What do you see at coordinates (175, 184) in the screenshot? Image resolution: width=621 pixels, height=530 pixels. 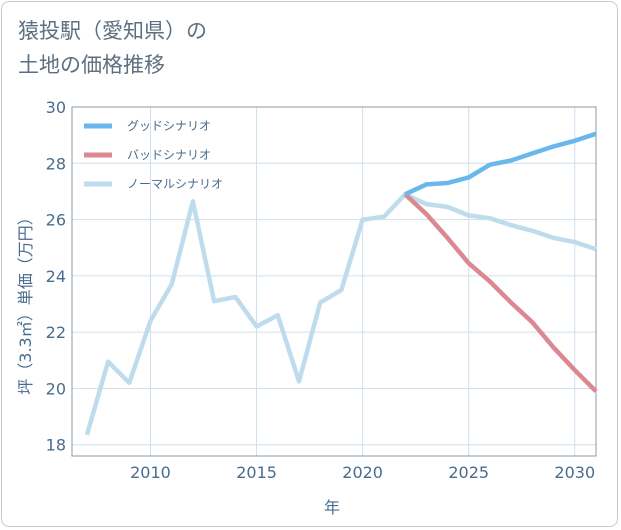 I see `legend-label-normal: ノーマルシナリオ` at bounding box center [175, 184].